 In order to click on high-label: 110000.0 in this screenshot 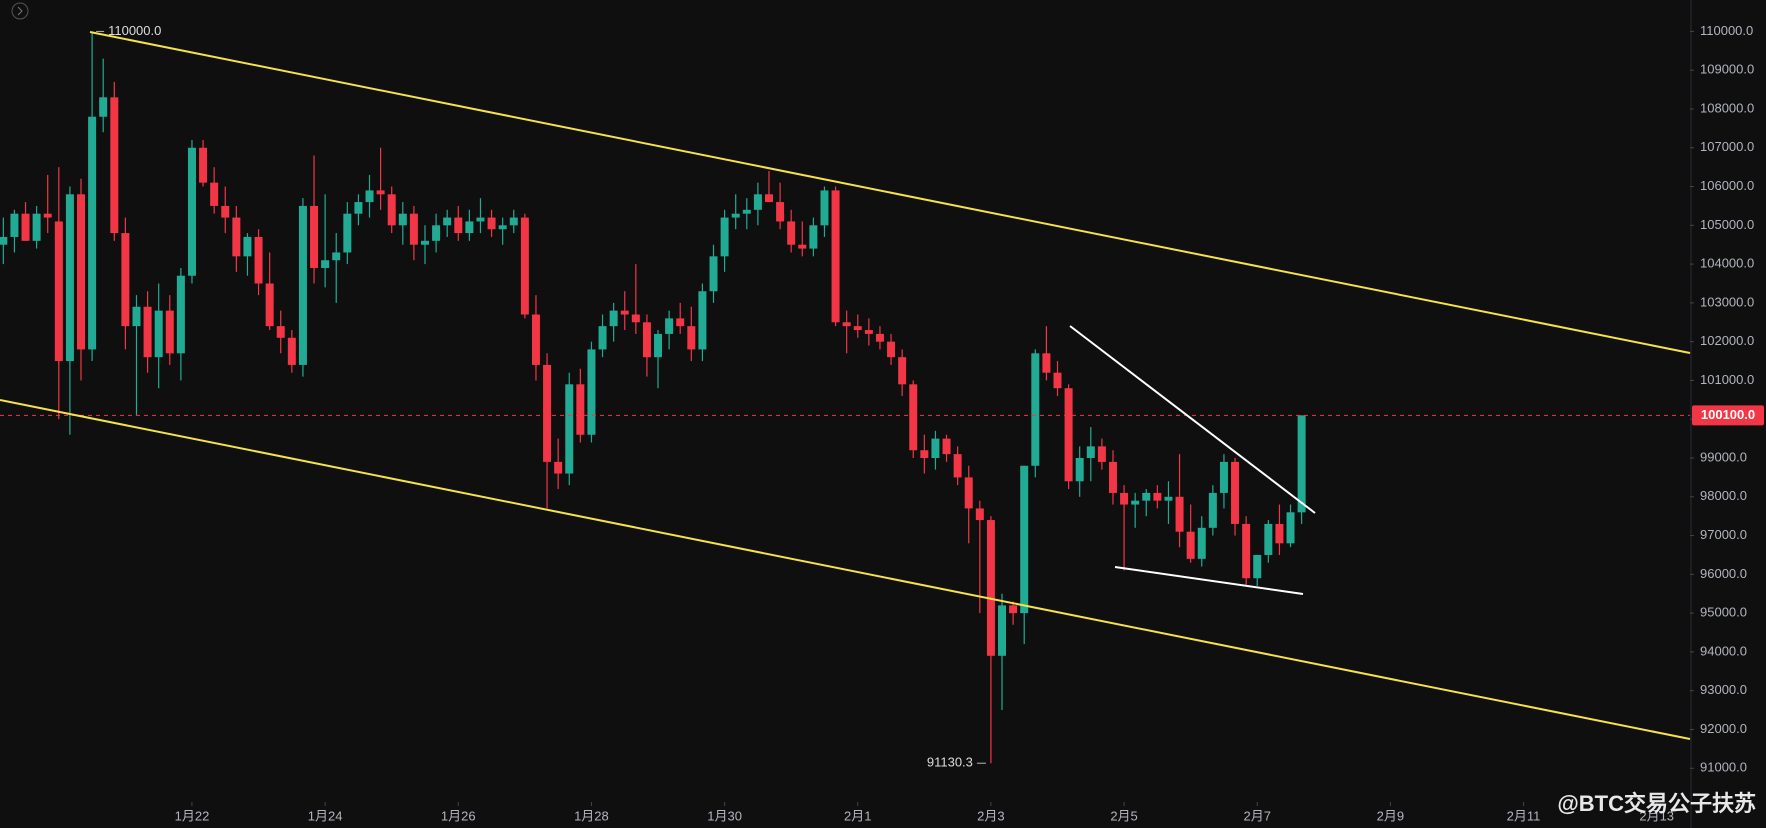, I will do `click(134, 30)`.